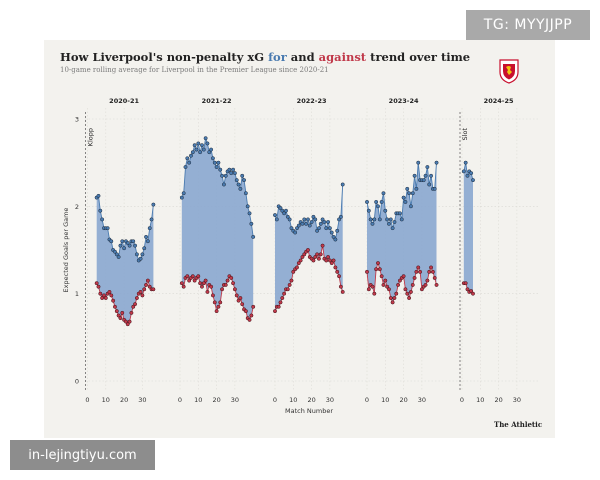 This screenshot has height=480, width=600. What do you see at coordinates (518, 424) in the screenshot?
I see `brand-logo-text: The Athletic` at bounding box center [518, 424].